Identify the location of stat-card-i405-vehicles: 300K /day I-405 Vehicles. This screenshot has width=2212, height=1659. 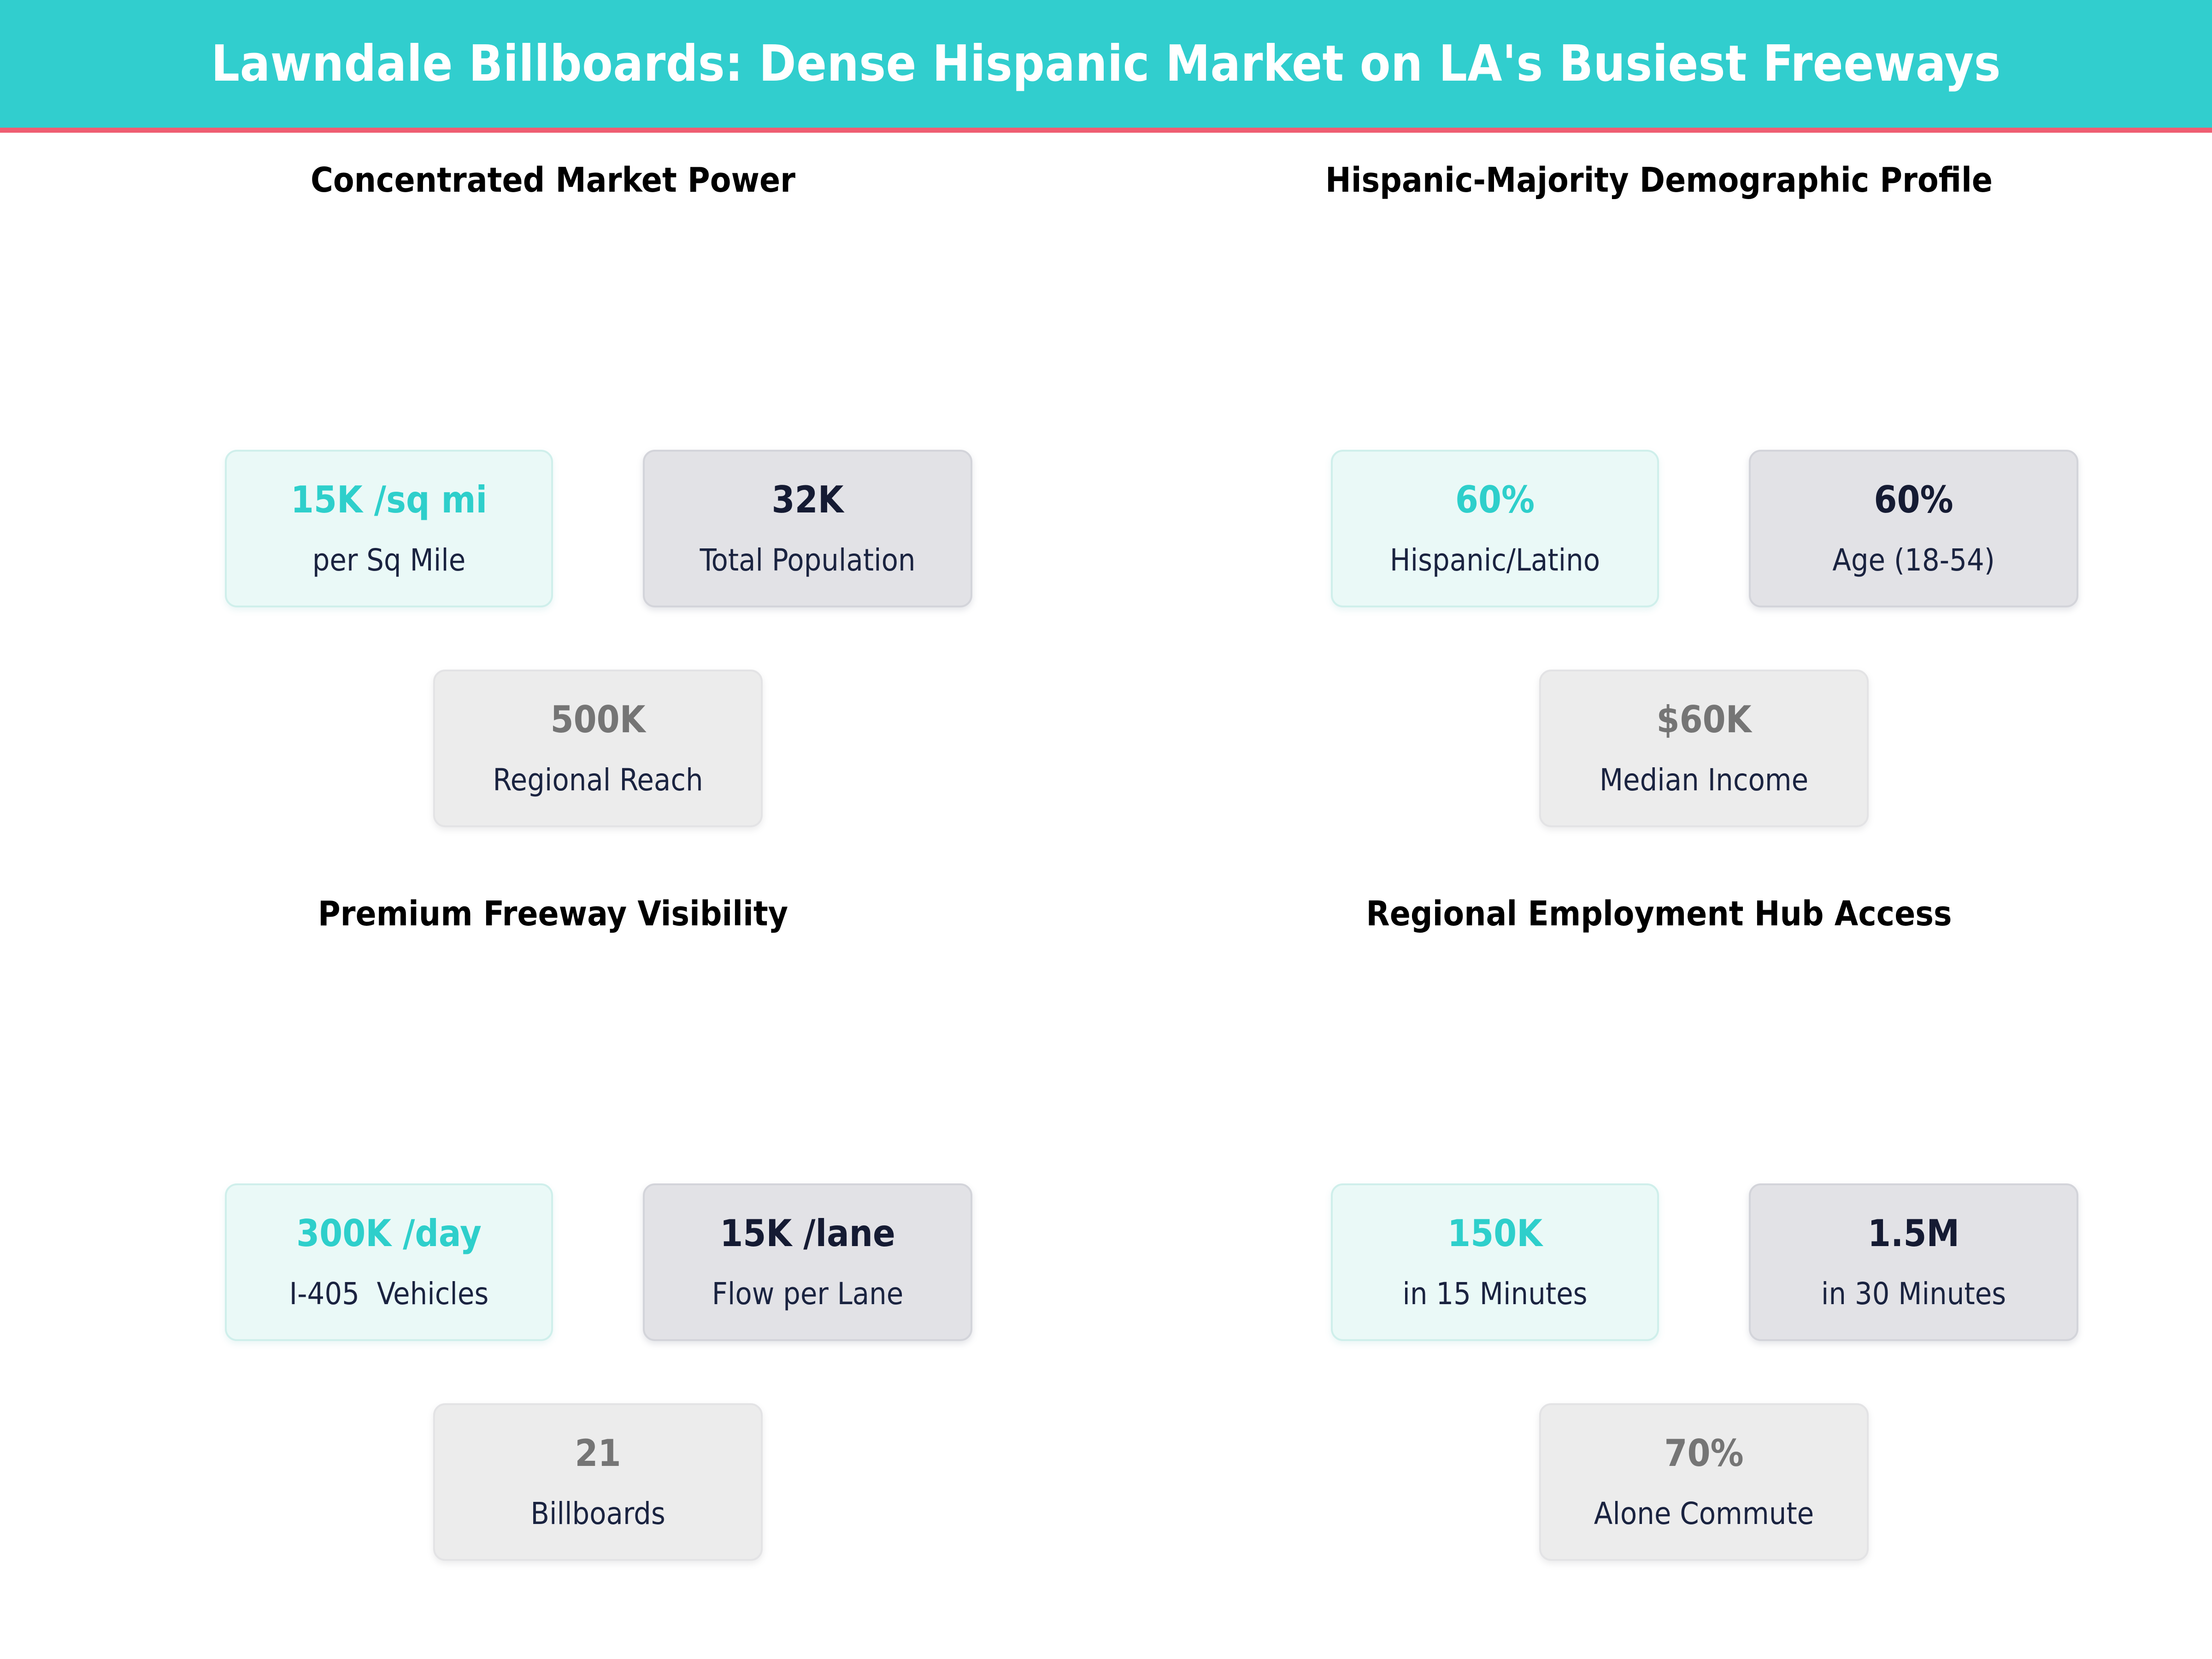
(389, 1262).